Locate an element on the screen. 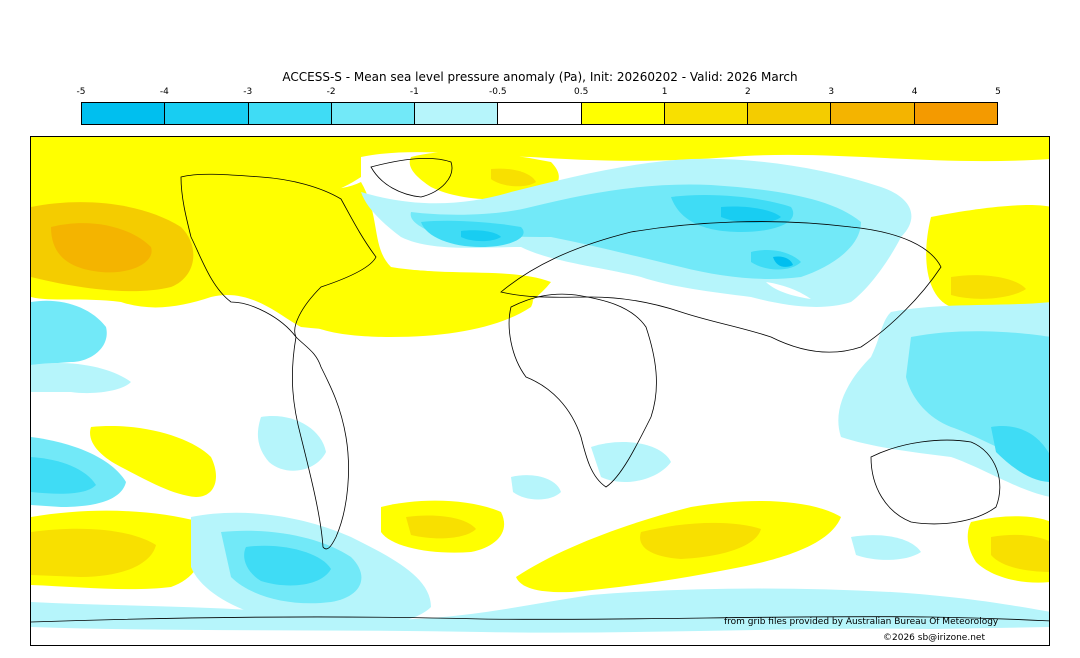 The height and width of the screenshot is (658, 1080). positive-anomaly-greenland is located at coordinates (484, 175).